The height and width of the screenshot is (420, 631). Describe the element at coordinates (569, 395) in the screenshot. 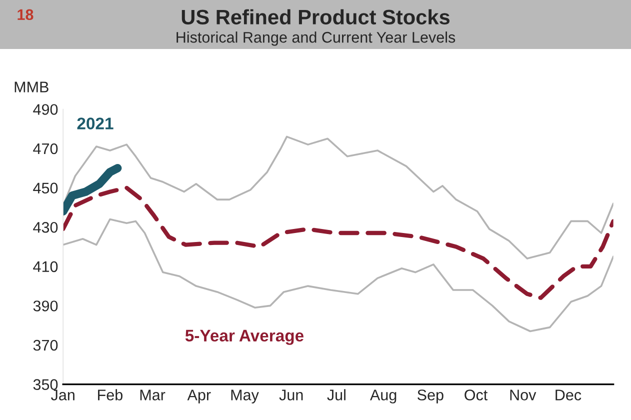

I see `x-tick-label: Dec` at that location.